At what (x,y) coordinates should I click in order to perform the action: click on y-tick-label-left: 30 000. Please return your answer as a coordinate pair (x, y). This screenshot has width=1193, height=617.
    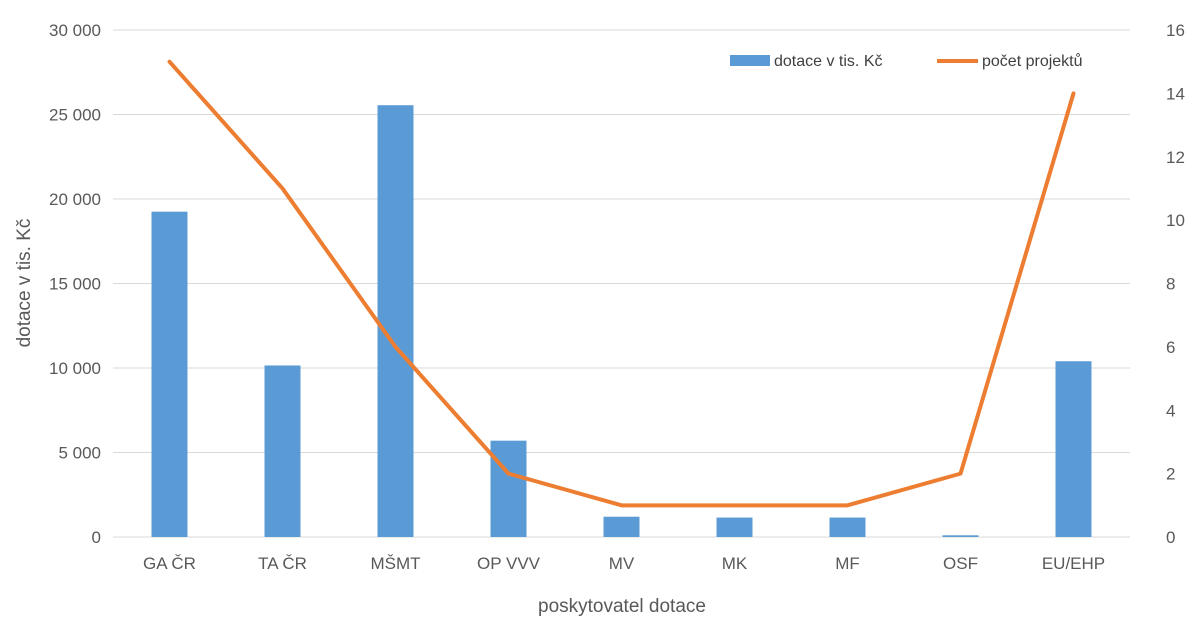
    Looking at the image, I should click on (75, 30).